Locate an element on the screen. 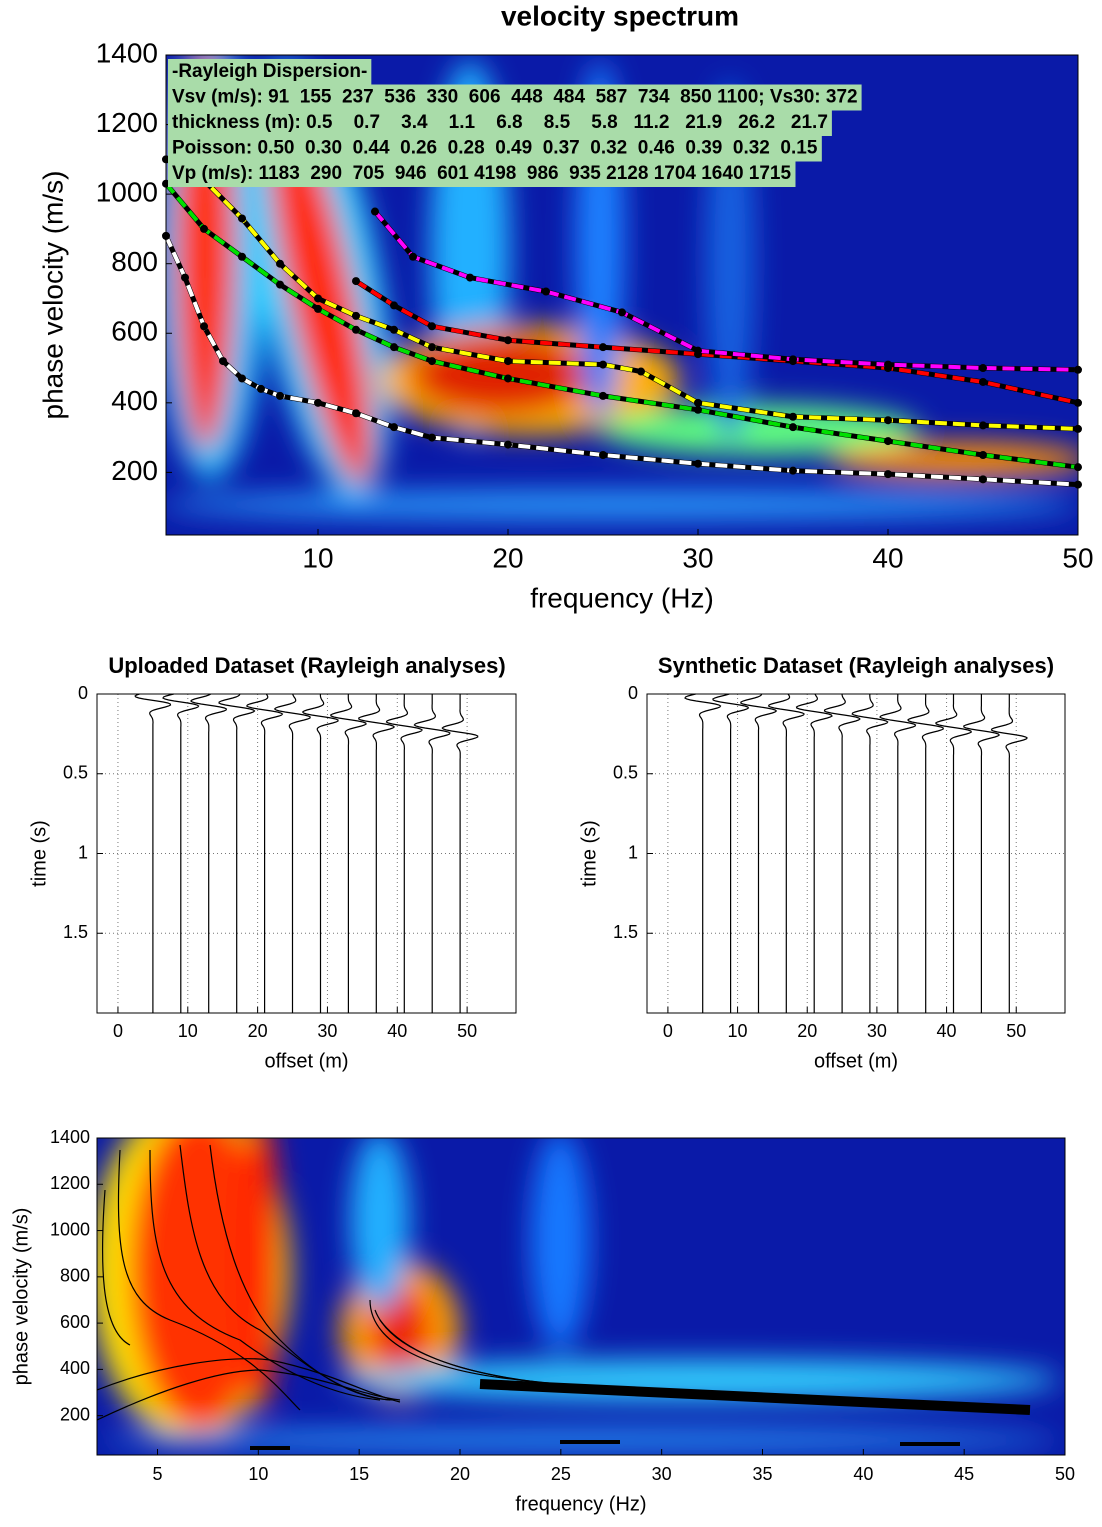 This screenshot has height=1527, width=1102. chart-title: Synthetic Dataset (Rayleigh analyses) is located at coordinates (856, 665).